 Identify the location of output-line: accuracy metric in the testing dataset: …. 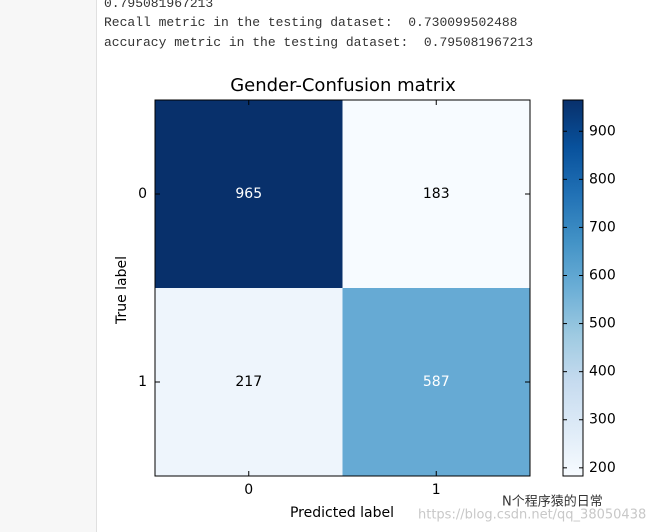
(319, 42).